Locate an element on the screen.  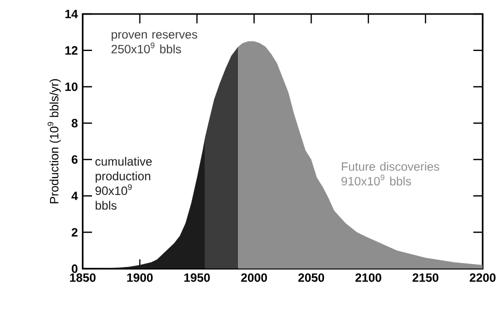
x-tick-label: 2000 is located at coordinates (254, 277).